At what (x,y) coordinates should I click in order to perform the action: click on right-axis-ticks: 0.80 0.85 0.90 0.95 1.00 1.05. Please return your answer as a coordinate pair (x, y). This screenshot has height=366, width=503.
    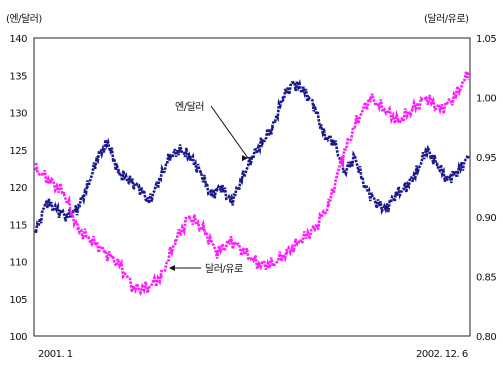
    Looking at the image, I should click on (486, 188).